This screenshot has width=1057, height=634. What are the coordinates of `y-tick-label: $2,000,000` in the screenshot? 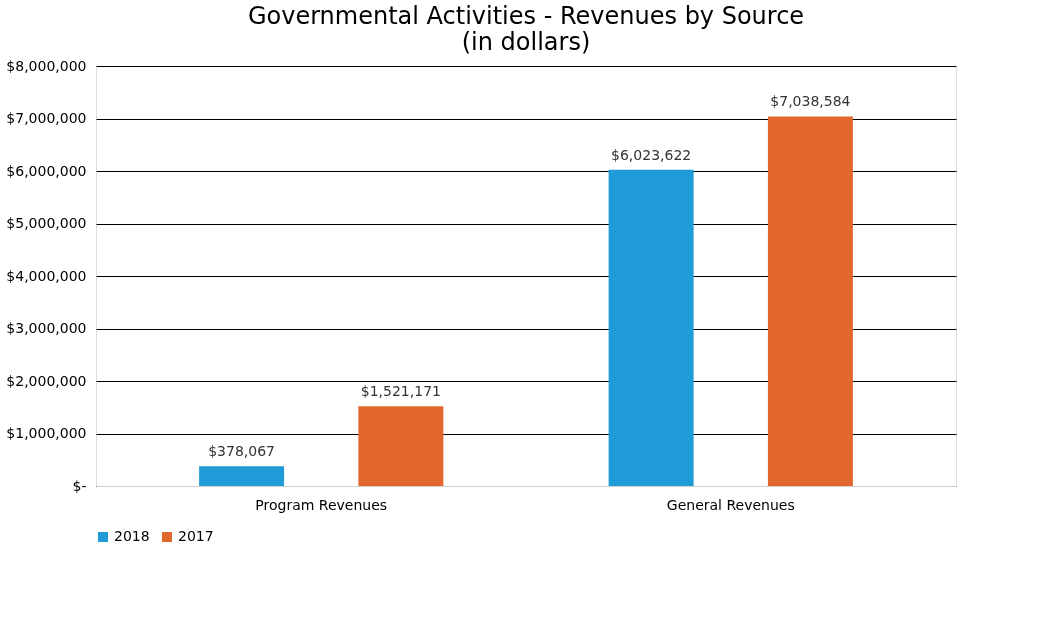 It's located at (46, 380).